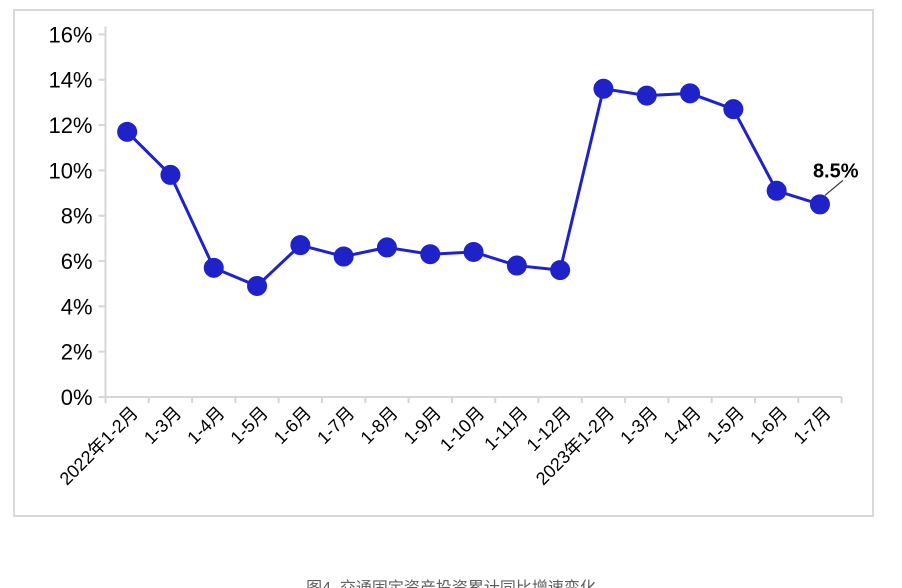 This screenshot has height=588, width=902. I want to click on x-tick-label: 2022年1-2月, so click(99, 446).